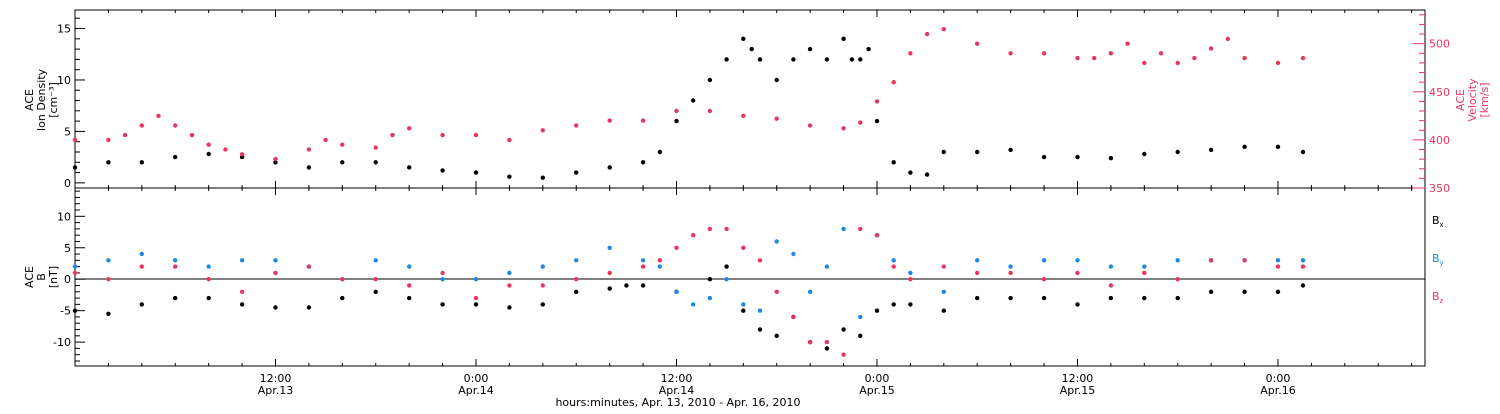 This screenshot has height=414, width=1500. Describe the element at coordinates (64, 80) in the screenshot. I see `top-left-y-tick-label: 10` at that location.